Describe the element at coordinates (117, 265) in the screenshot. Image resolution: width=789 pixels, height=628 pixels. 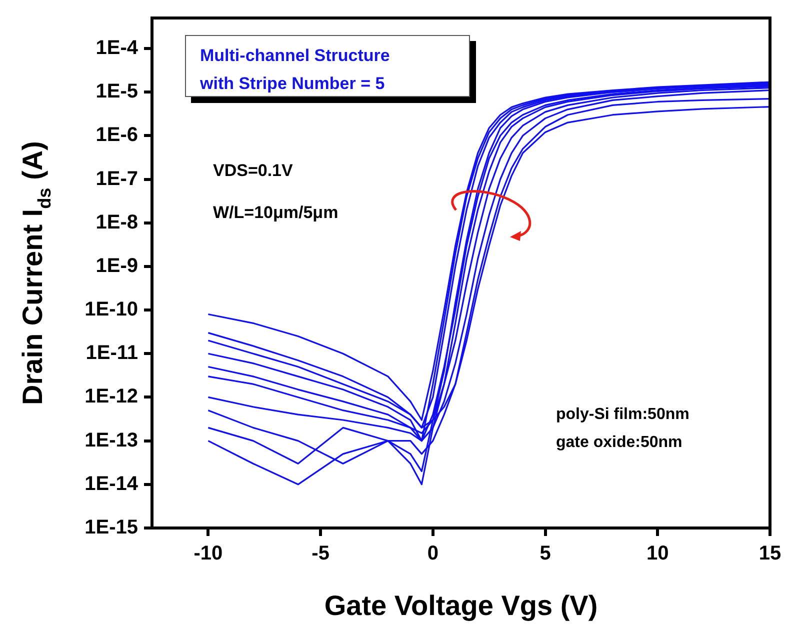
I see `y-tick-label: 1E-9` at that location.